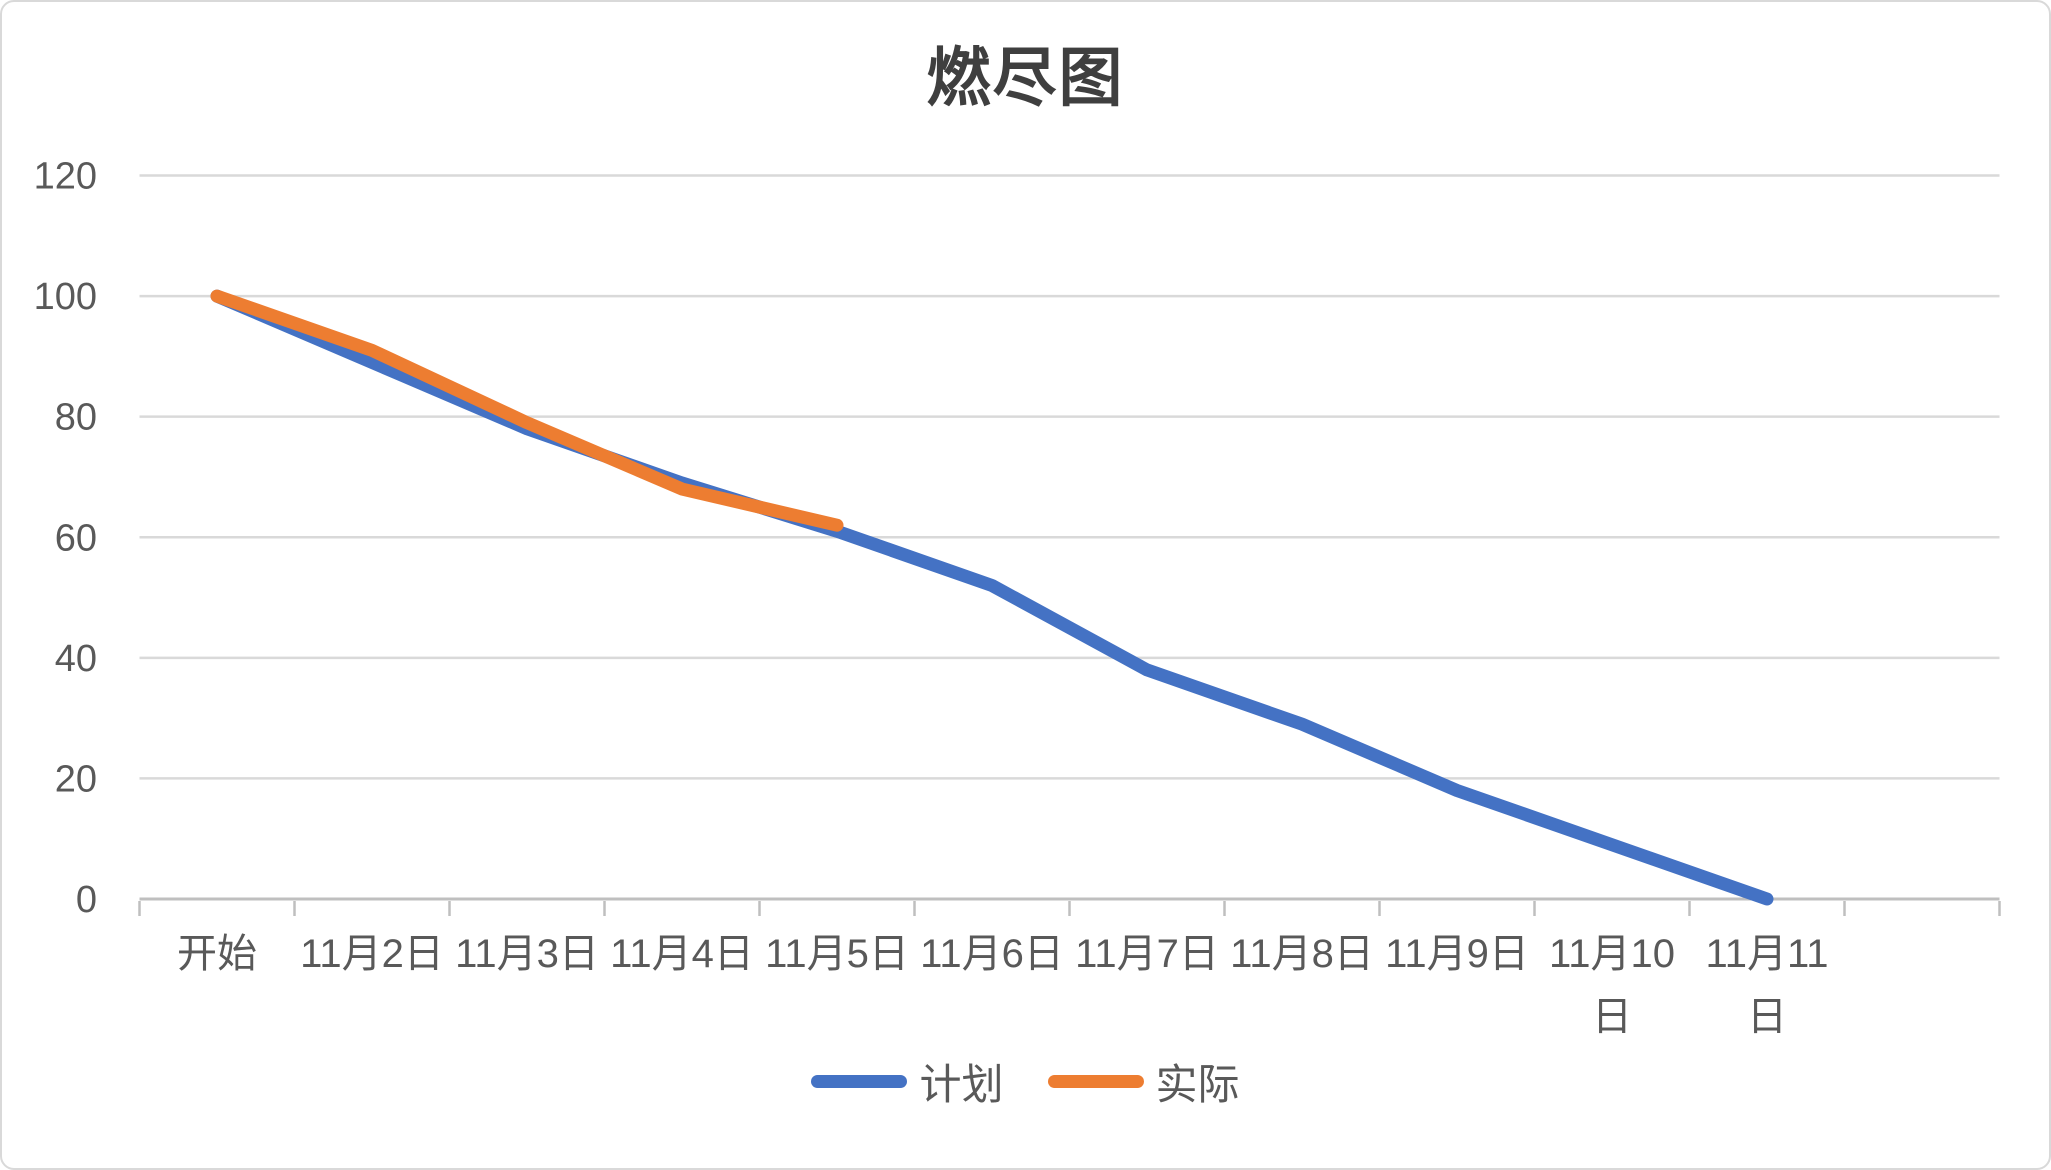 Image resolution: width=2051 pixels, height=1170 pixels. Describe the element at coordinates (217, 954) in the screenshot. I see `x-axis-label: 开始` at that location.